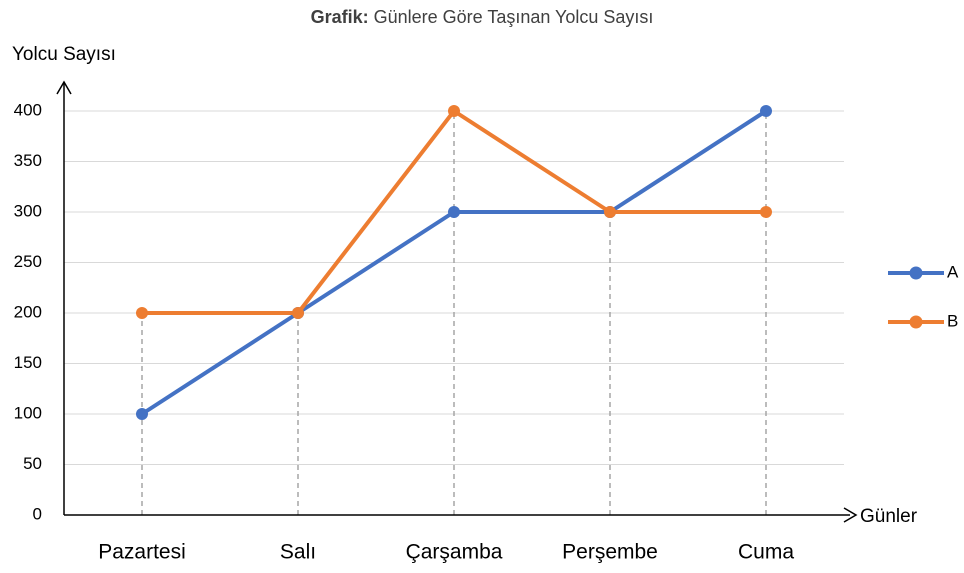 Image resolution: width=964 pixels, height=573 pixels. What do you see at coordinates (850, 515) in the screenshot?
I see `x-axis-arrow` at bounding box center [850, 515].